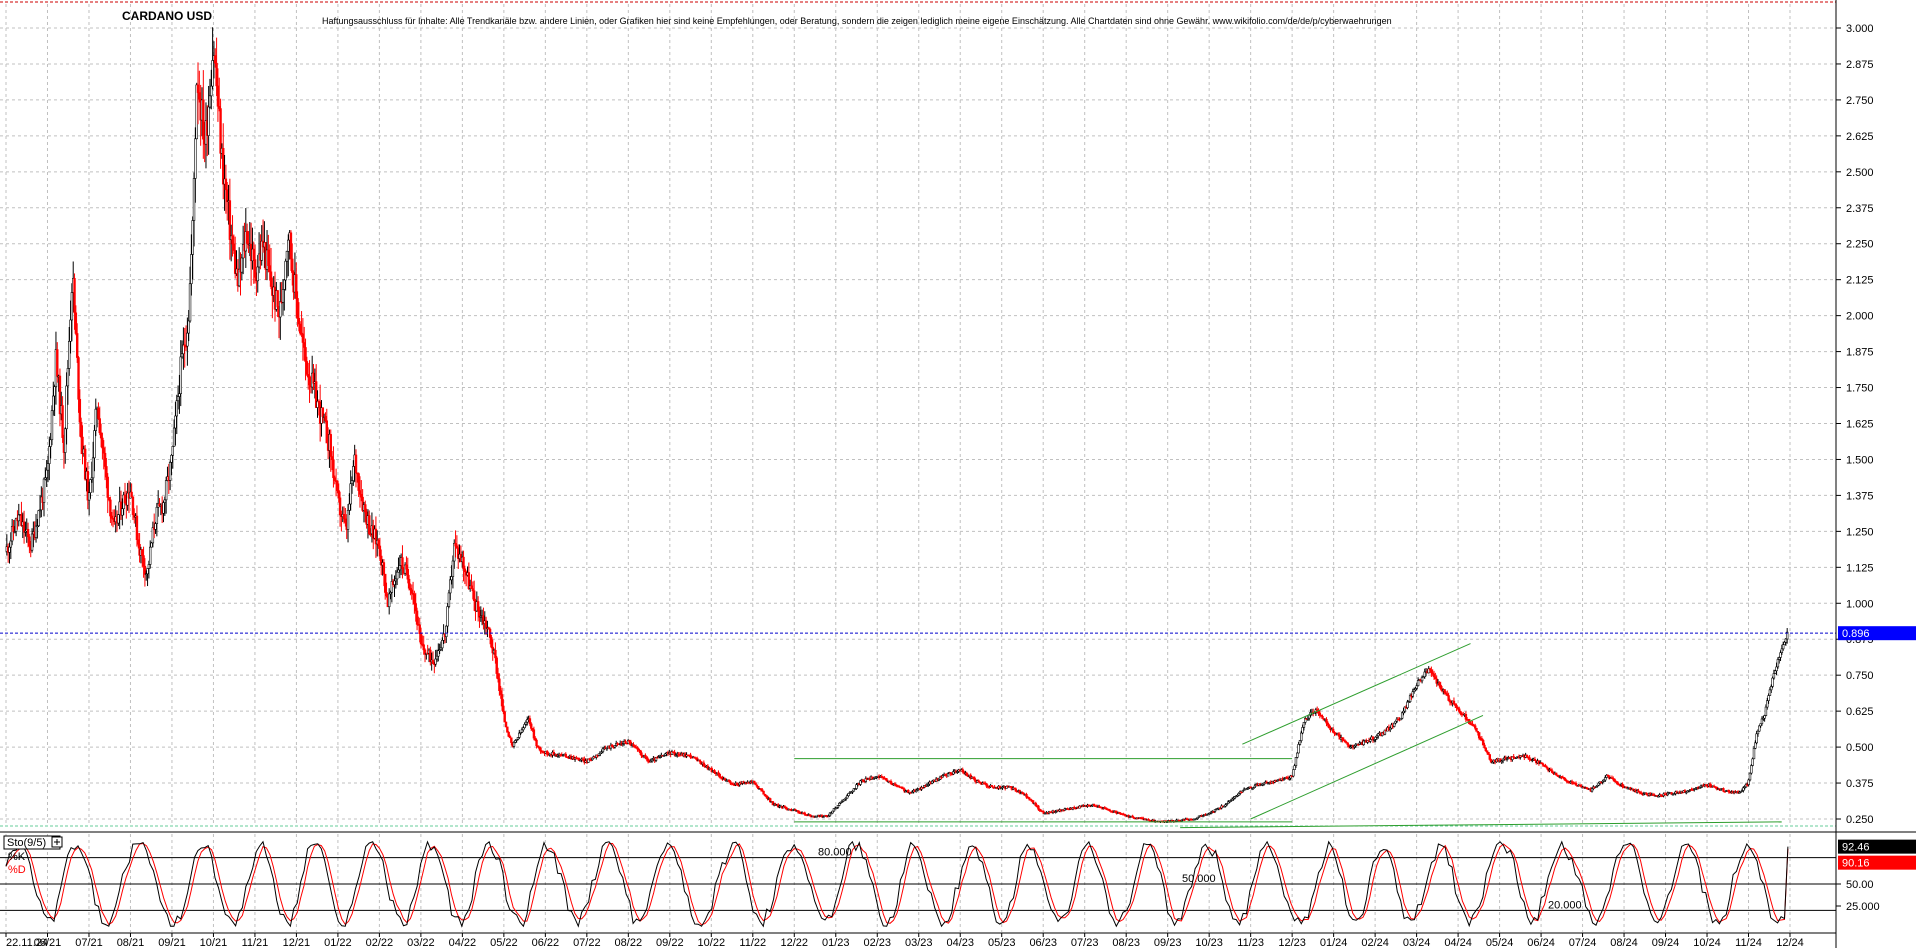 This screenshot has width=1916, height=948. I want to click on stochastic-level-label: 50.000, so click(1199, 879).